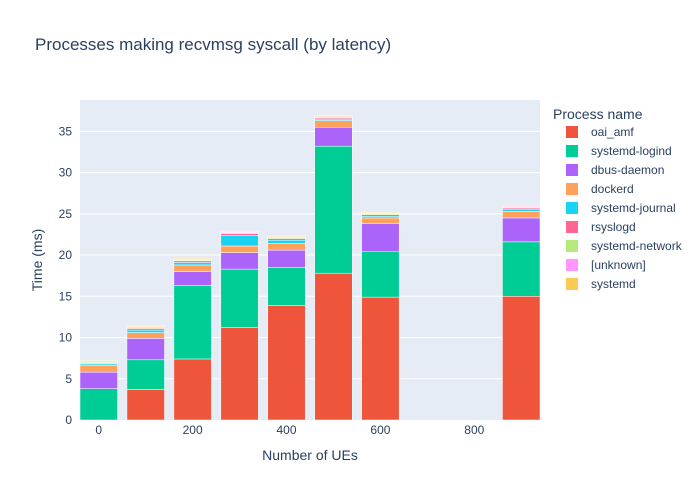  Describe the element at coordinates (193, 430) in the screenshot. I see `x-tick-label: 200` at that location.